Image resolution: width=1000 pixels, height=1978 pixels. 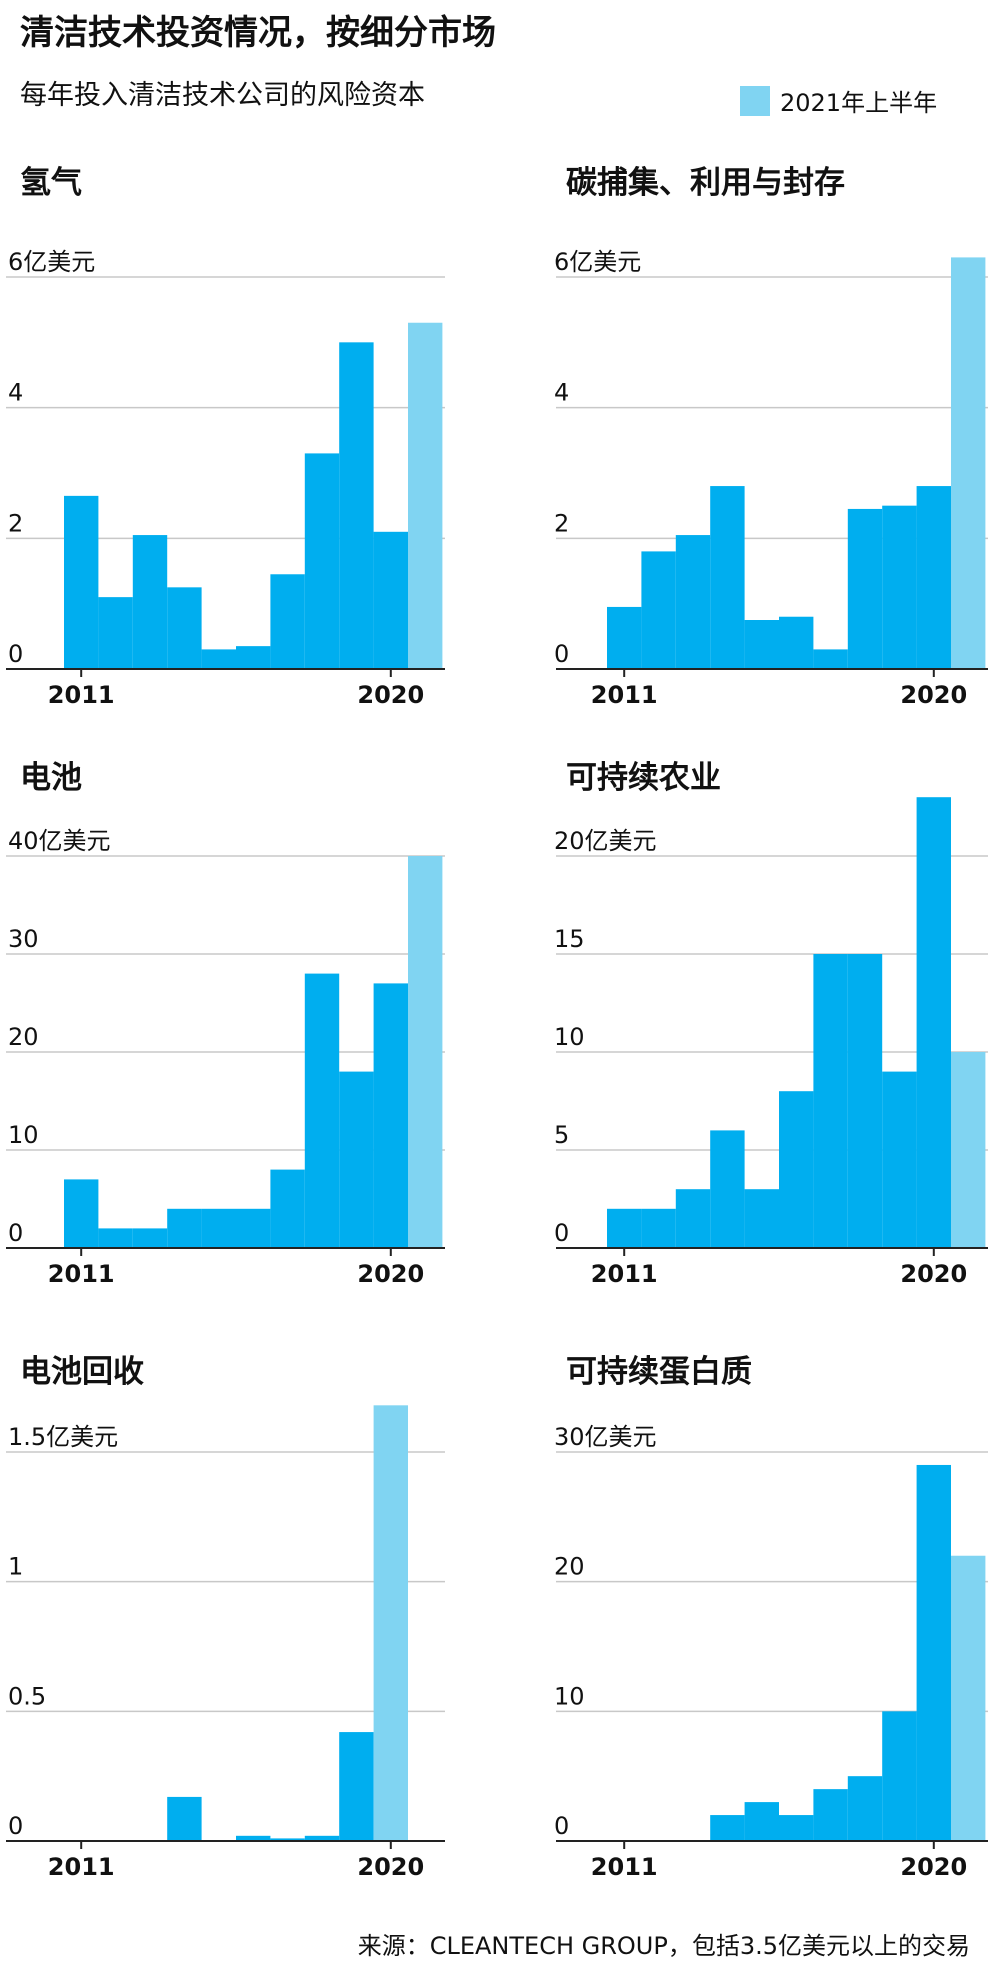 I want to click on y-tick-label: 1, so click(x=15, y=1567).